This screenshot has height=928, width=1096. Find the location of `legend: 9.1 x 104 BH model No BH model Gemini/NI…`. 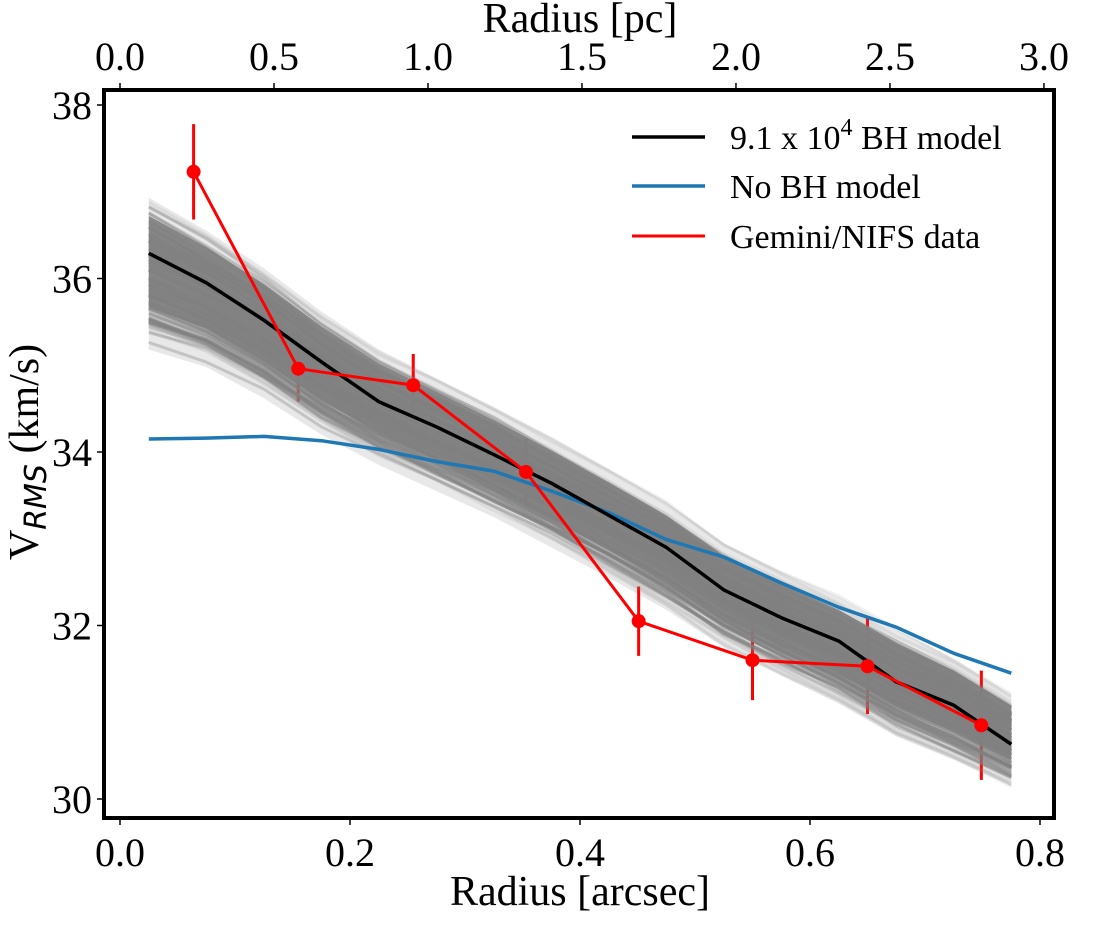

legend: 9.1 x 104 BH model No BH model Gemini/NI… is located at coordinates (817, 185).